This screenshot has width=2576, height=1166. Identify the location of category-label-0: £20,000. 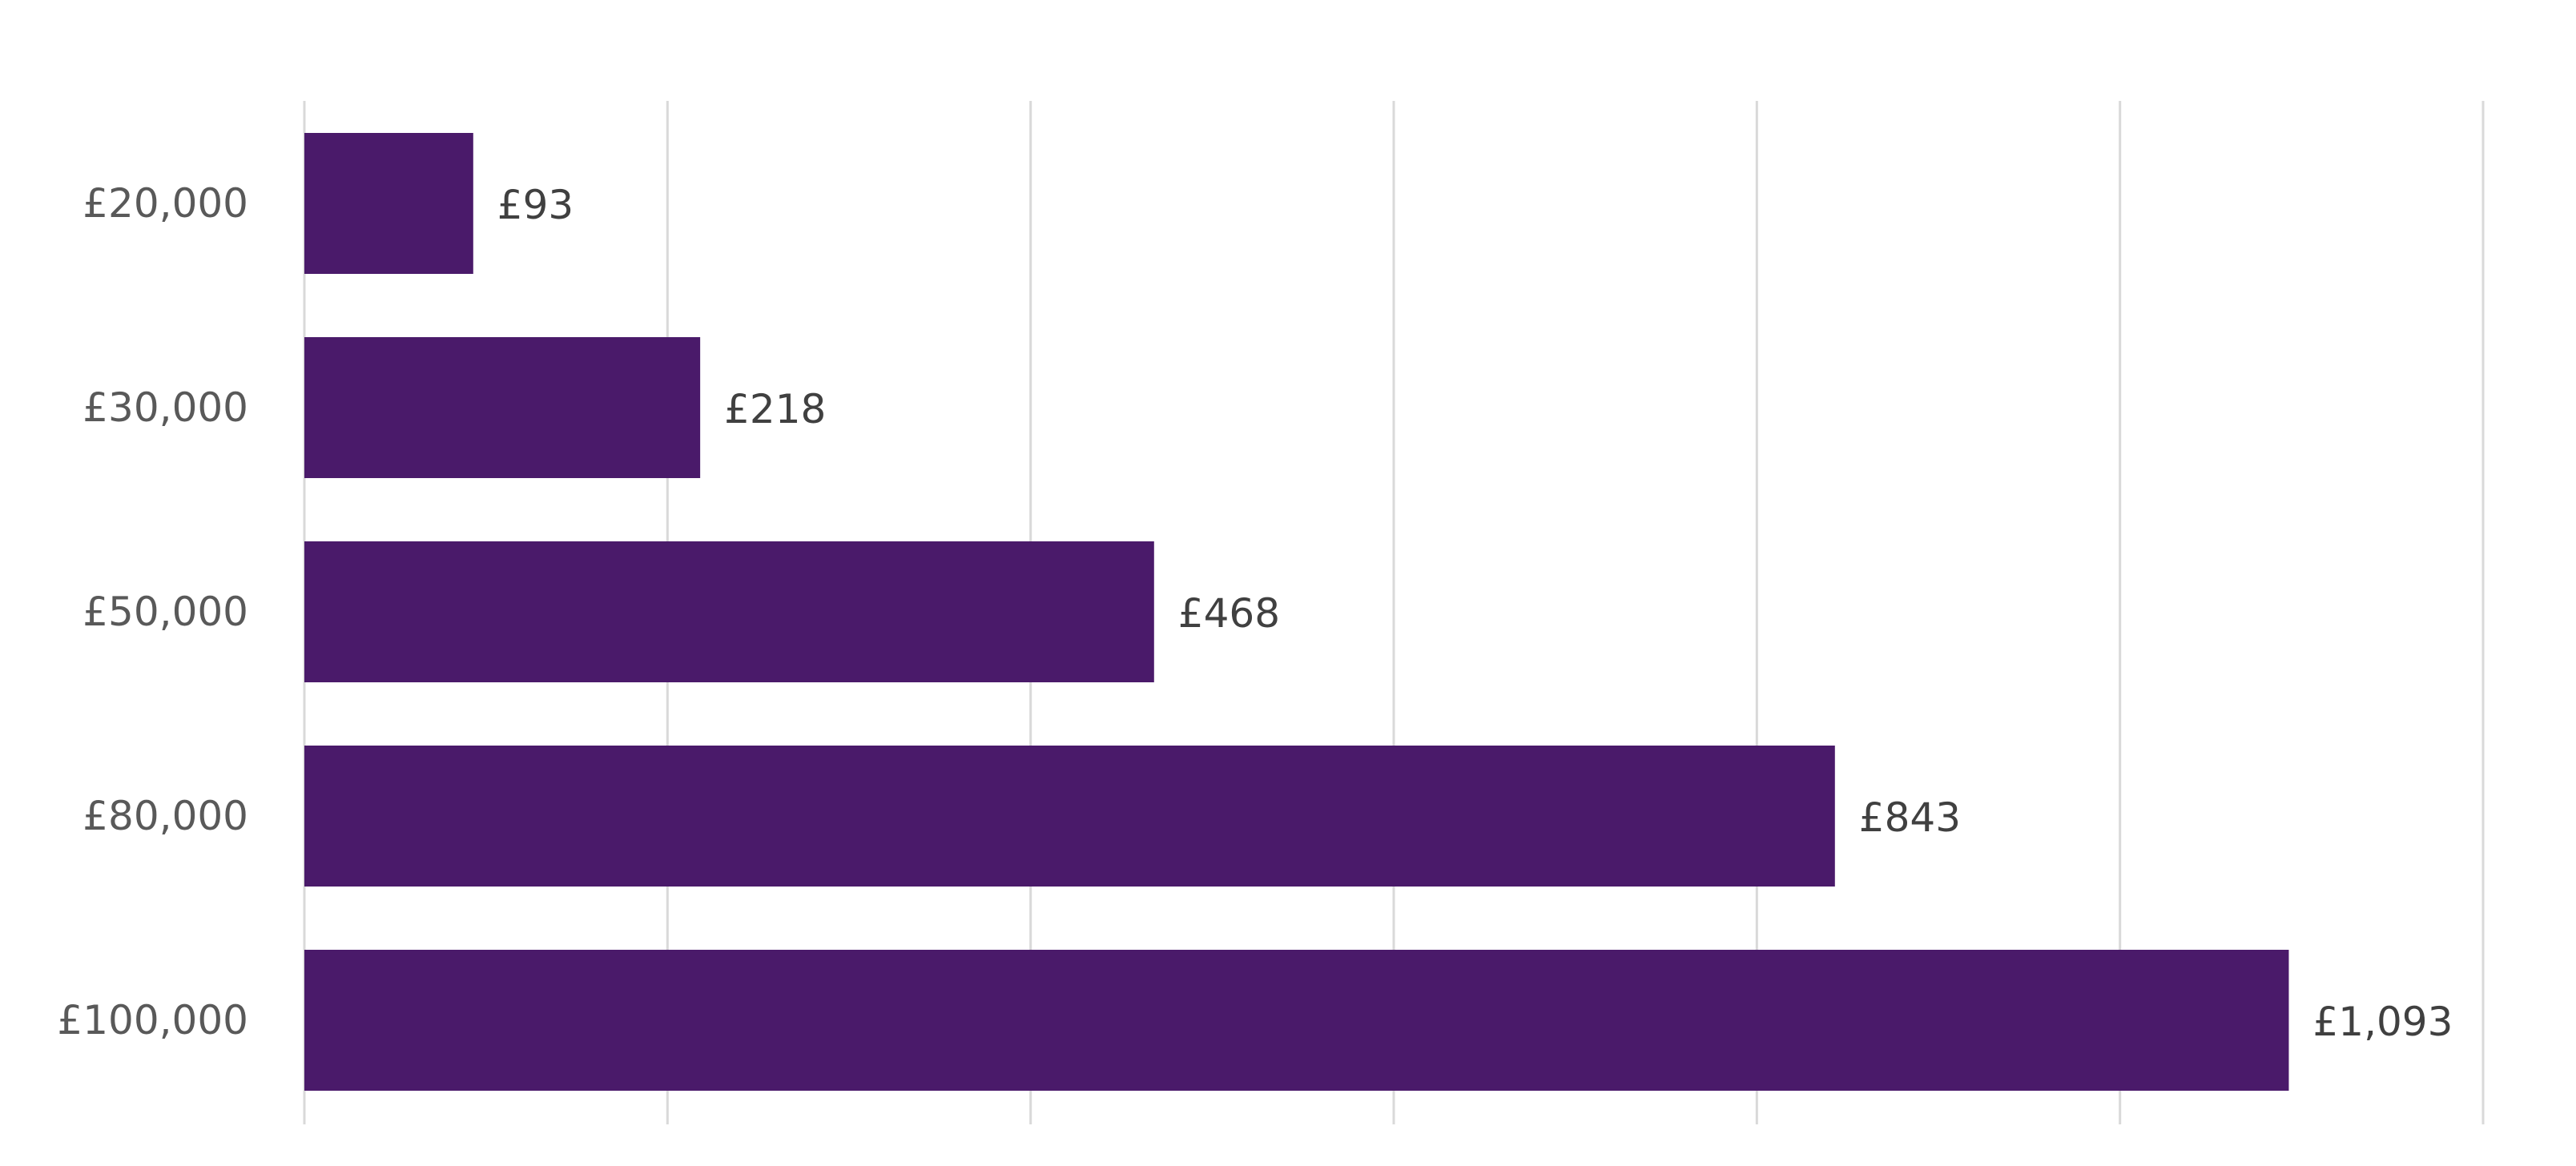
(166, 204).